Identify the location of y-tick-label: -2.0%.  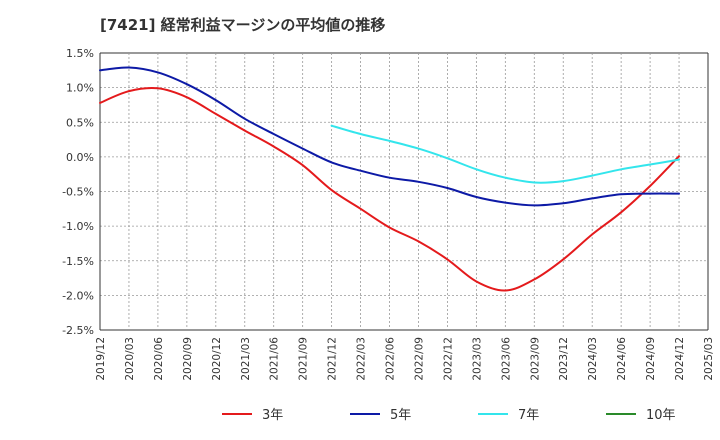
(78, 295).